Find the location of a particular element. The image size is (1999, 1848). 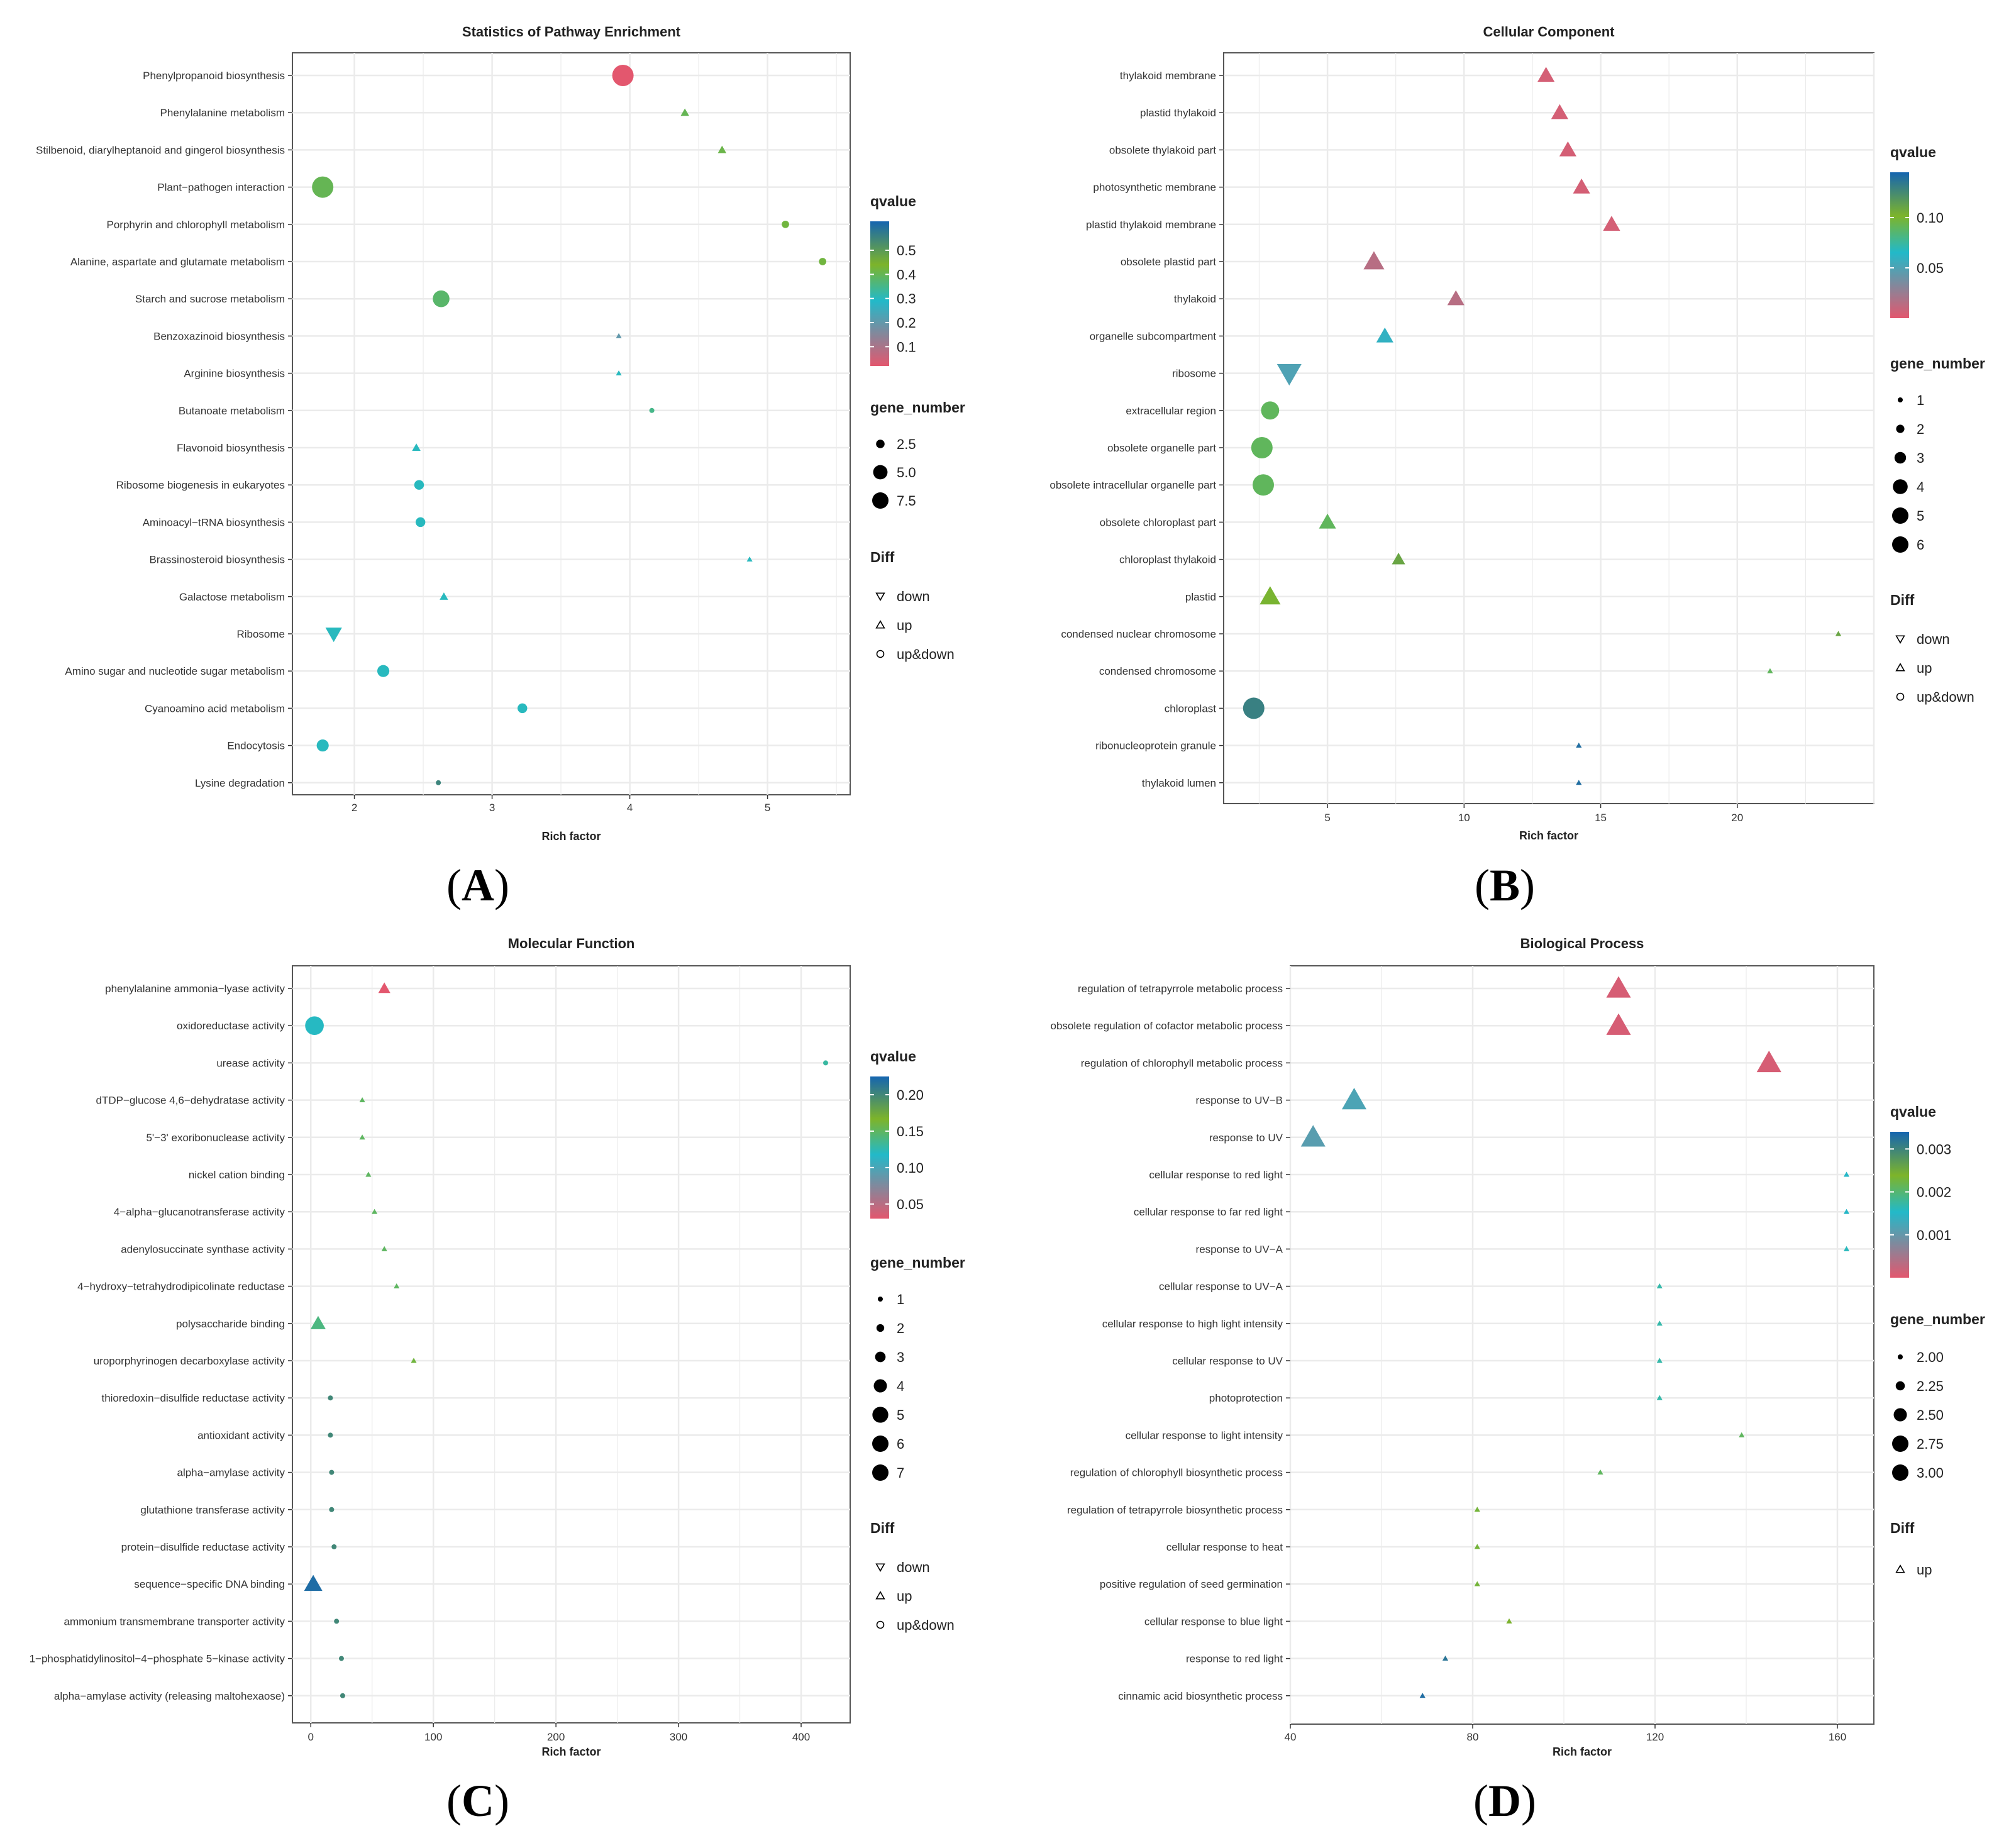

category-label: positive regulation of seed germination is located at coordinates (1191, 1584).